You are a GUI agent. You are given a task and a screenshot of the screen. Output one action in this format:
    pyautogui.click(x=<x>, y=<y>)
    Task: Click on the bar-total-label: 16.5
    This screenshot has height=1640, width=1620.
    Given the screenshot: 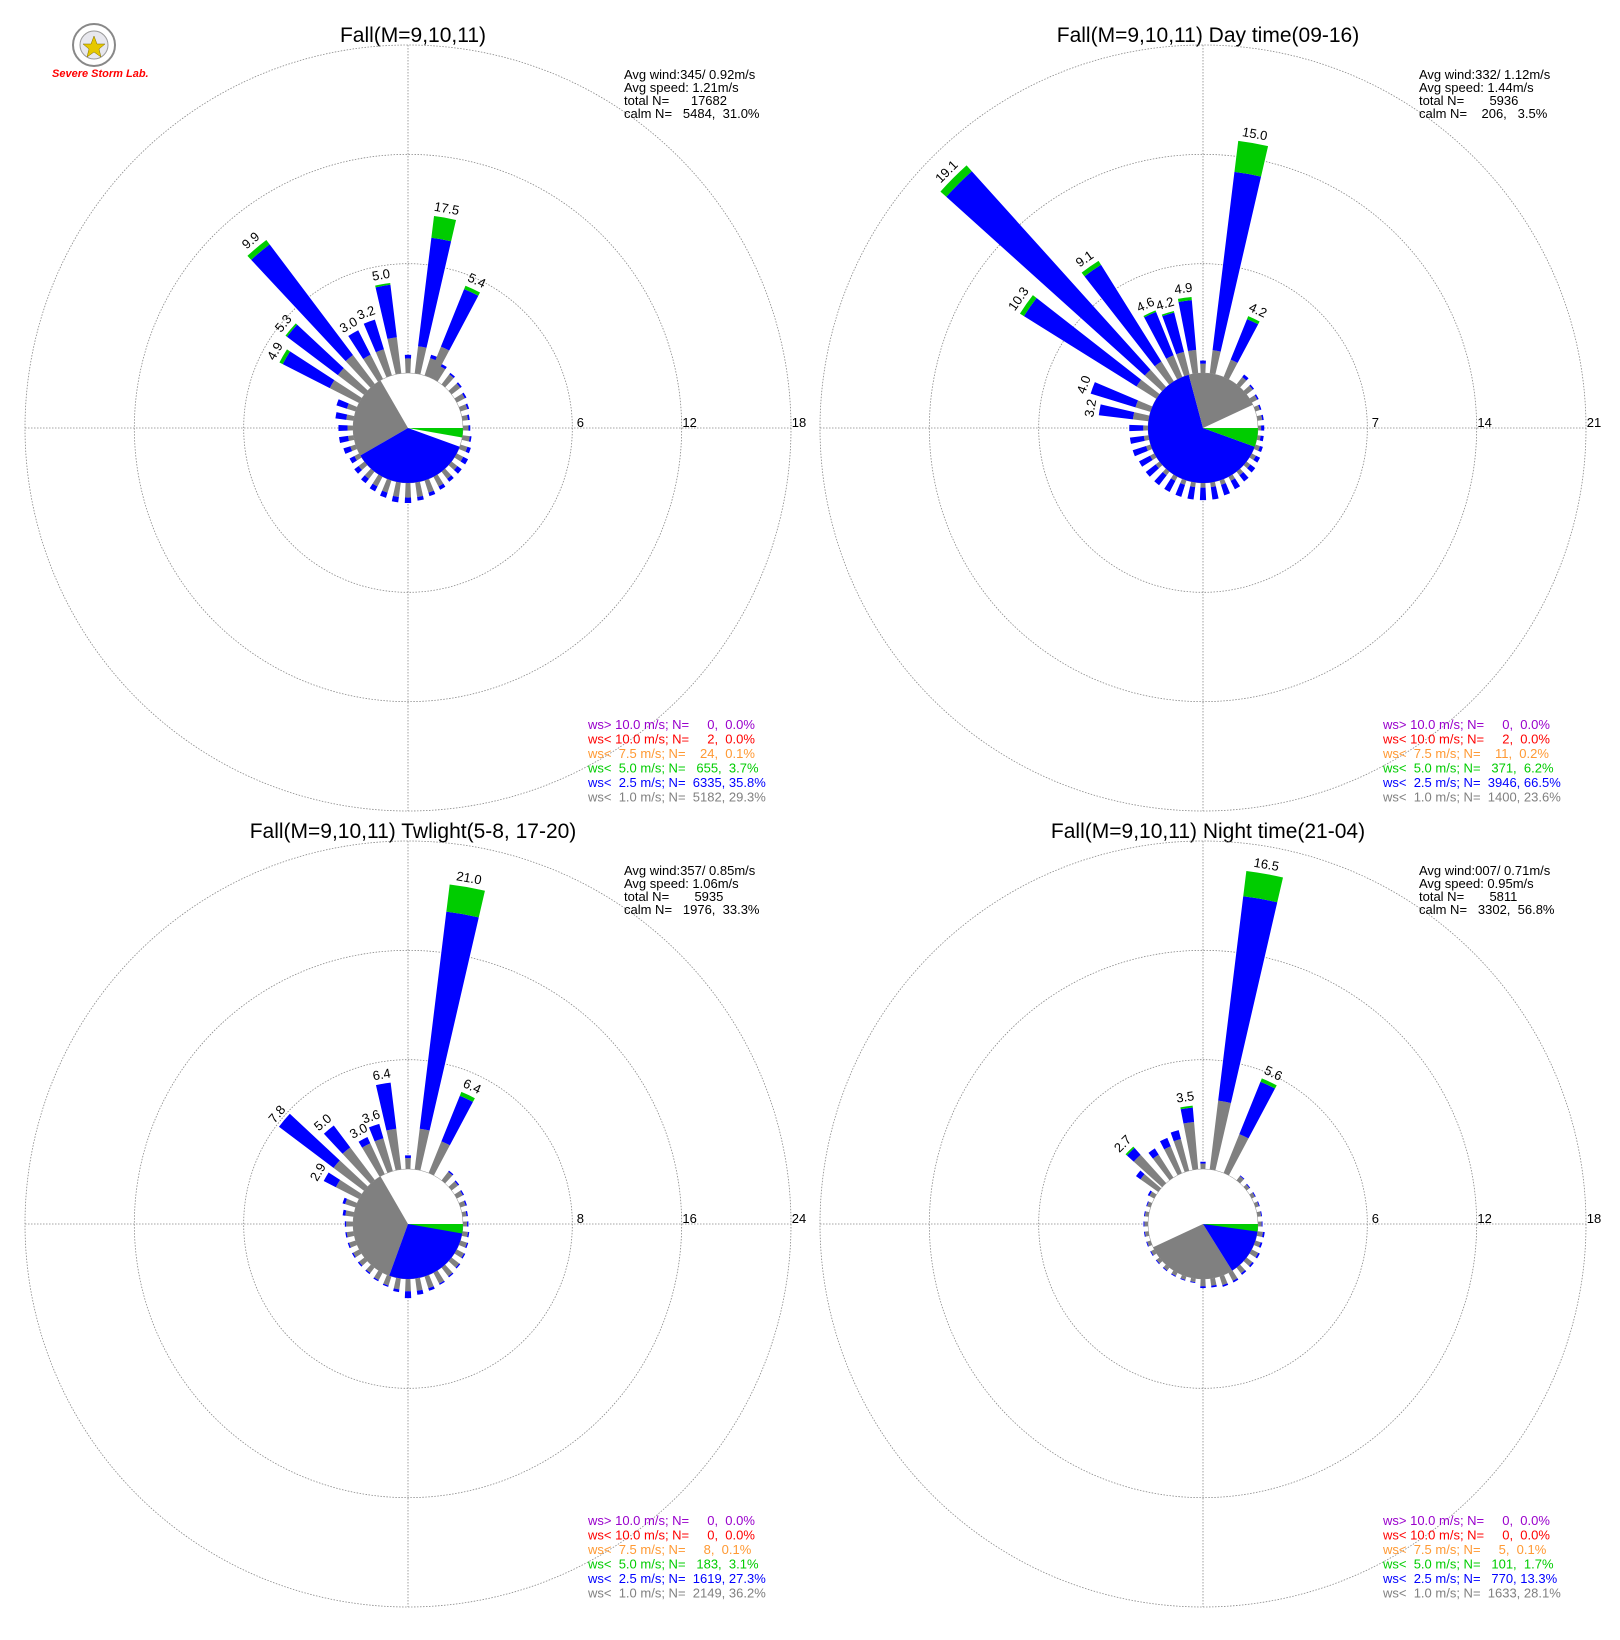 What is the action you would take?
    pyautogui.click(x=1267, y=864)
    